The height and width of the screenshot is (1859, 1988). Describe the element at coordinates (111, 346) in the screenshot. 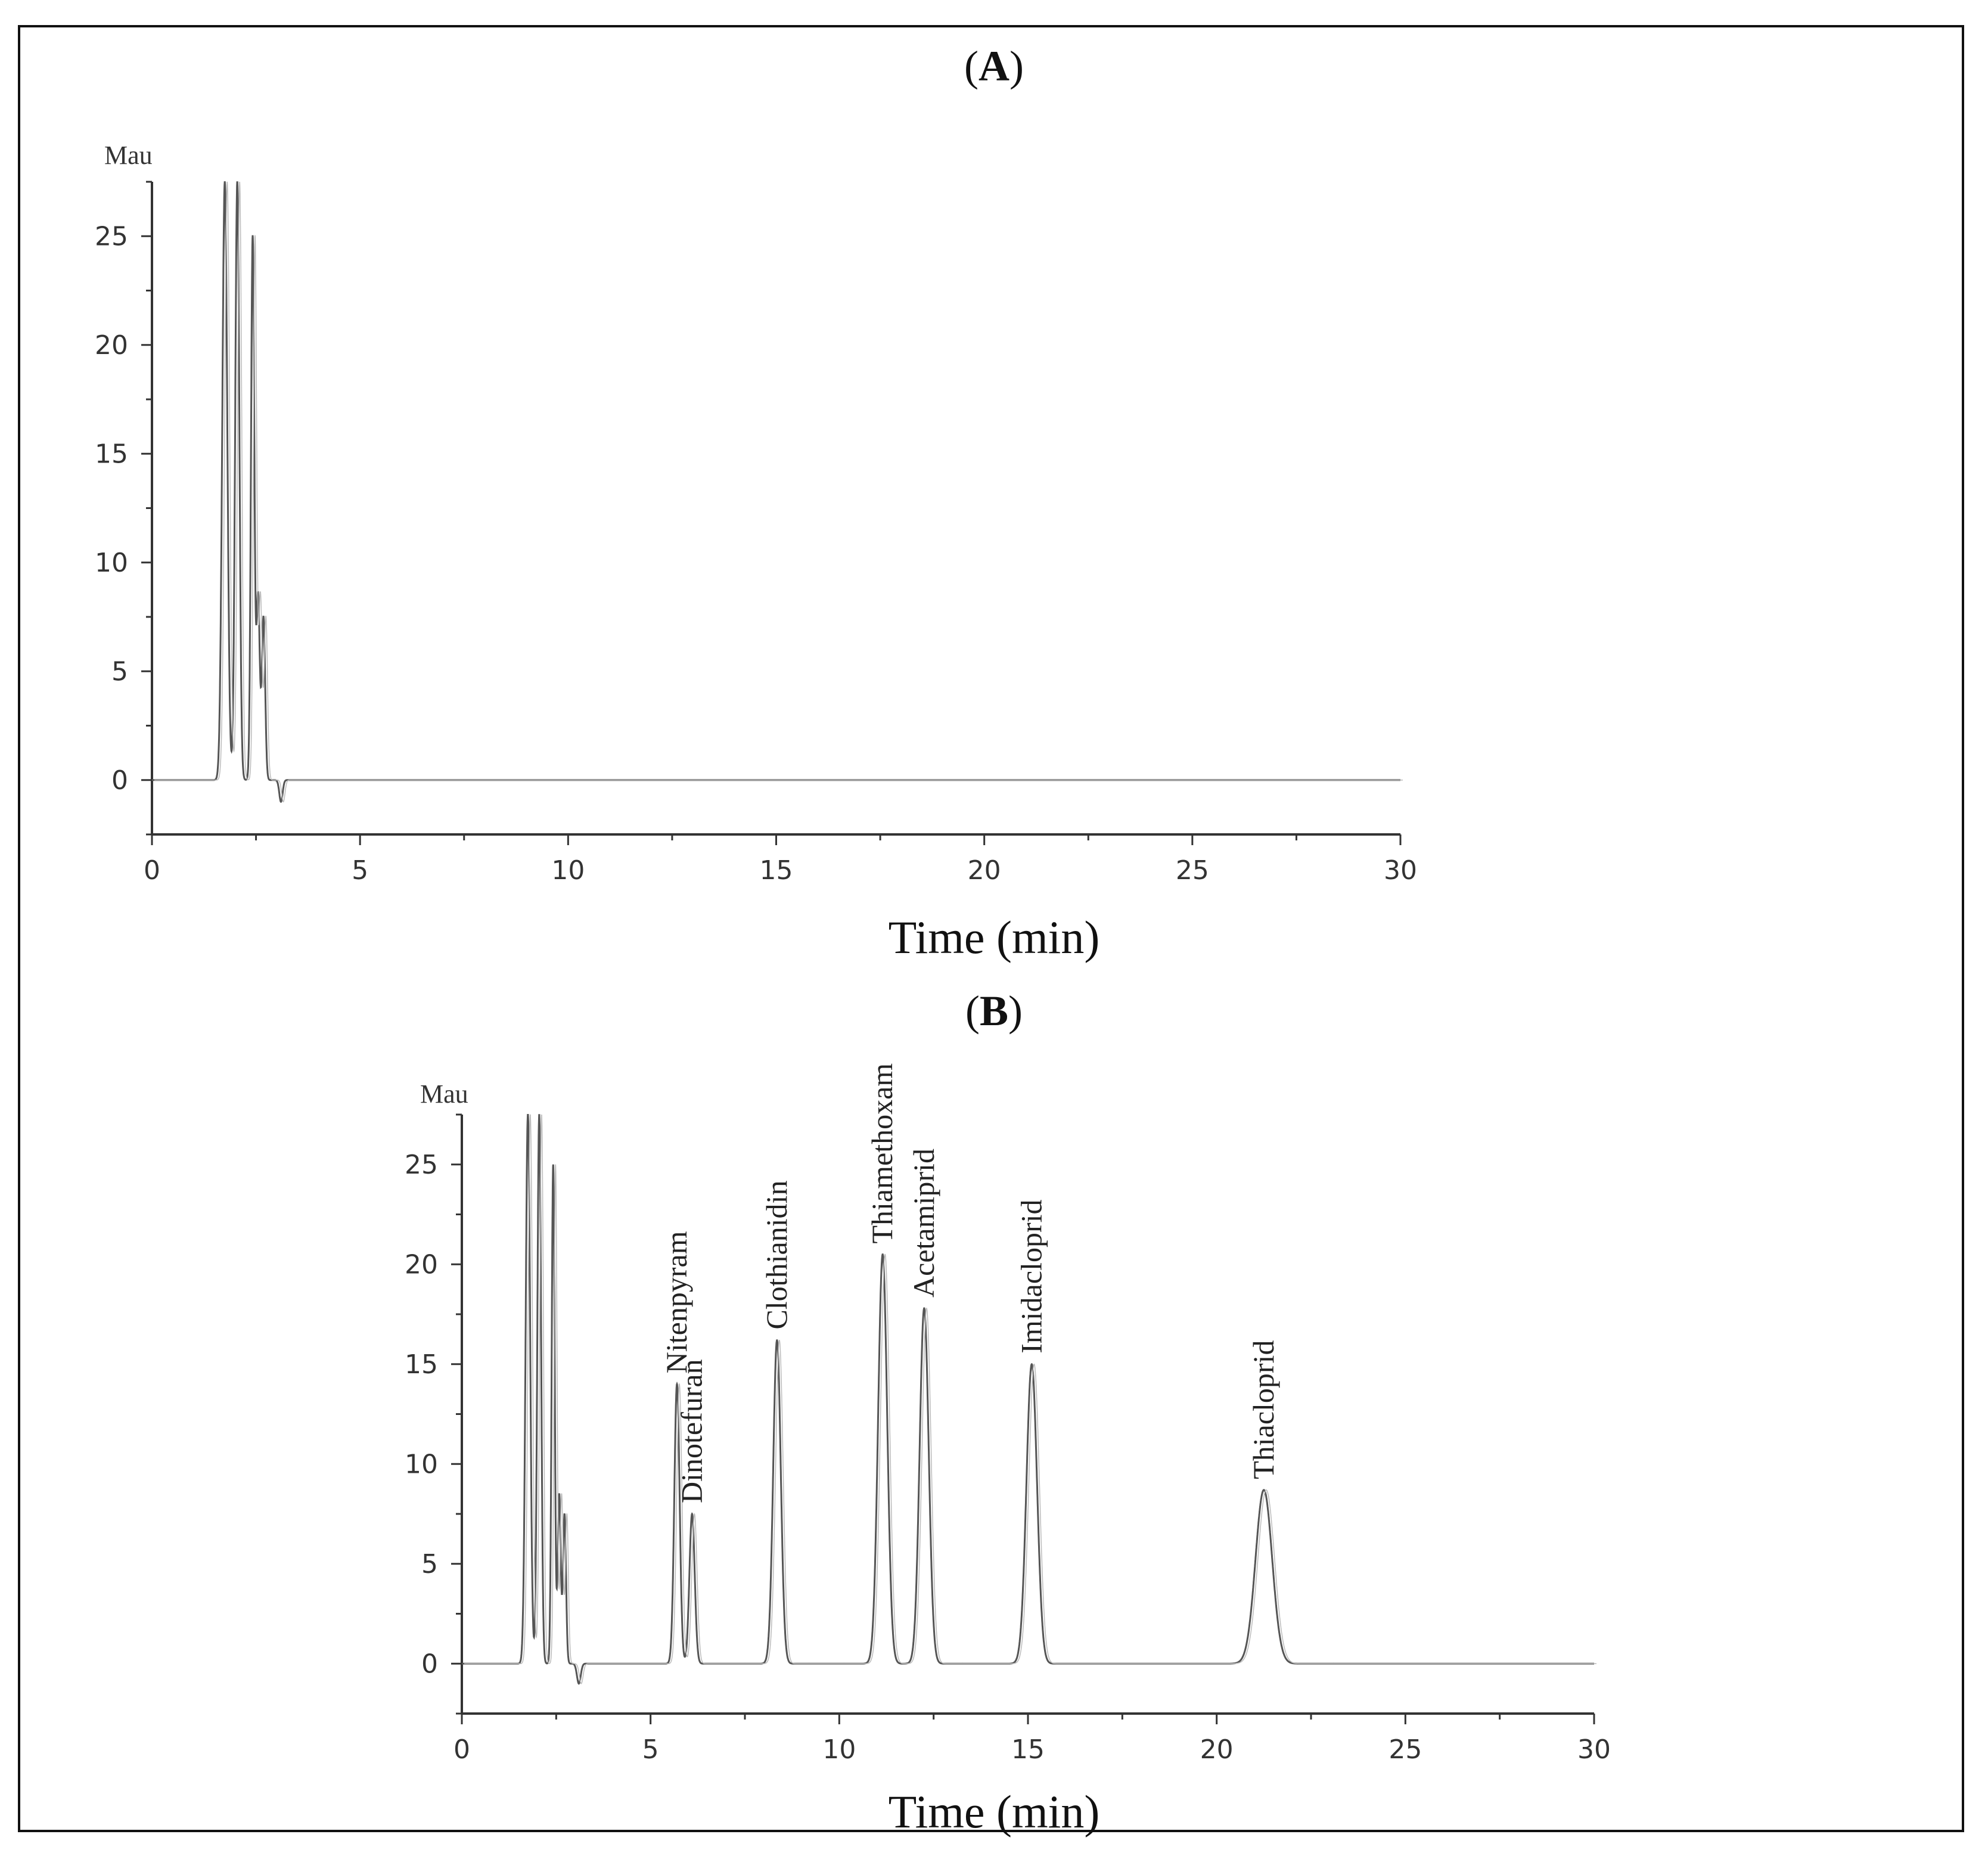

I see `y-tick-label-a: 20` at that location.